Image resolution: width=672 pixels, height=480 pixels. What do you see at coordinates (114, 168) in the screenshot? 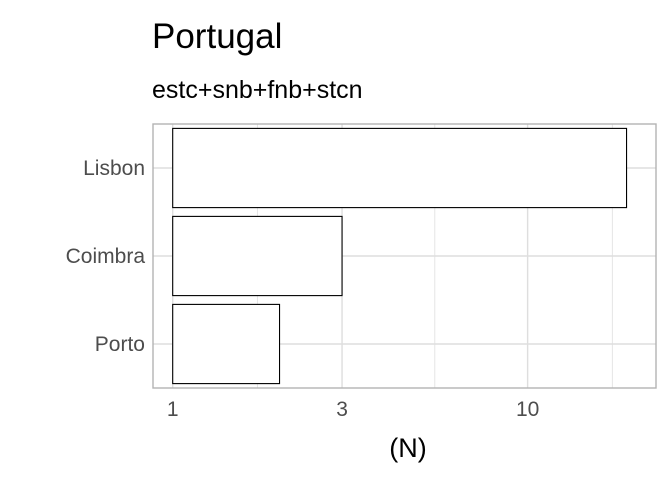
I see `y-tick-label: Lisbon` at bounding box center [114, 168].